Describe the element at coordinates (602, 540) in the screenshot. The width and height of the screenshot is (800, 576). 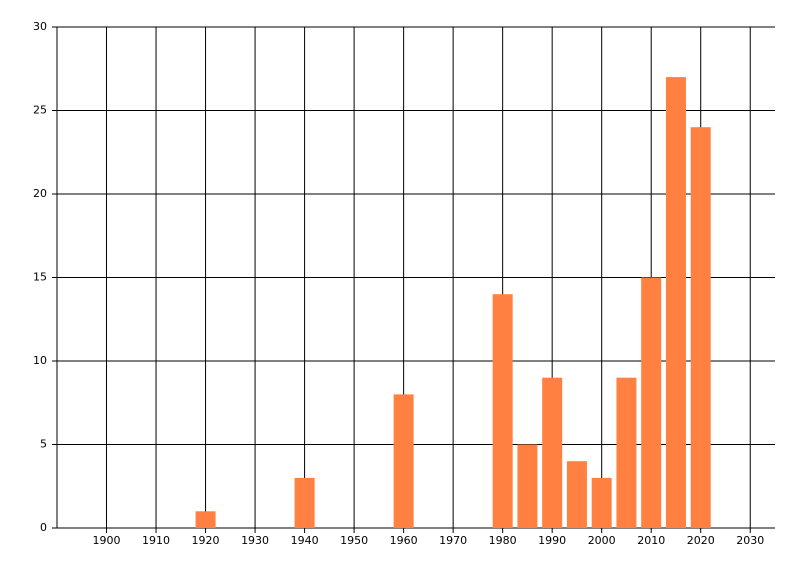
I see `x-tick-label: 2000` at that location.